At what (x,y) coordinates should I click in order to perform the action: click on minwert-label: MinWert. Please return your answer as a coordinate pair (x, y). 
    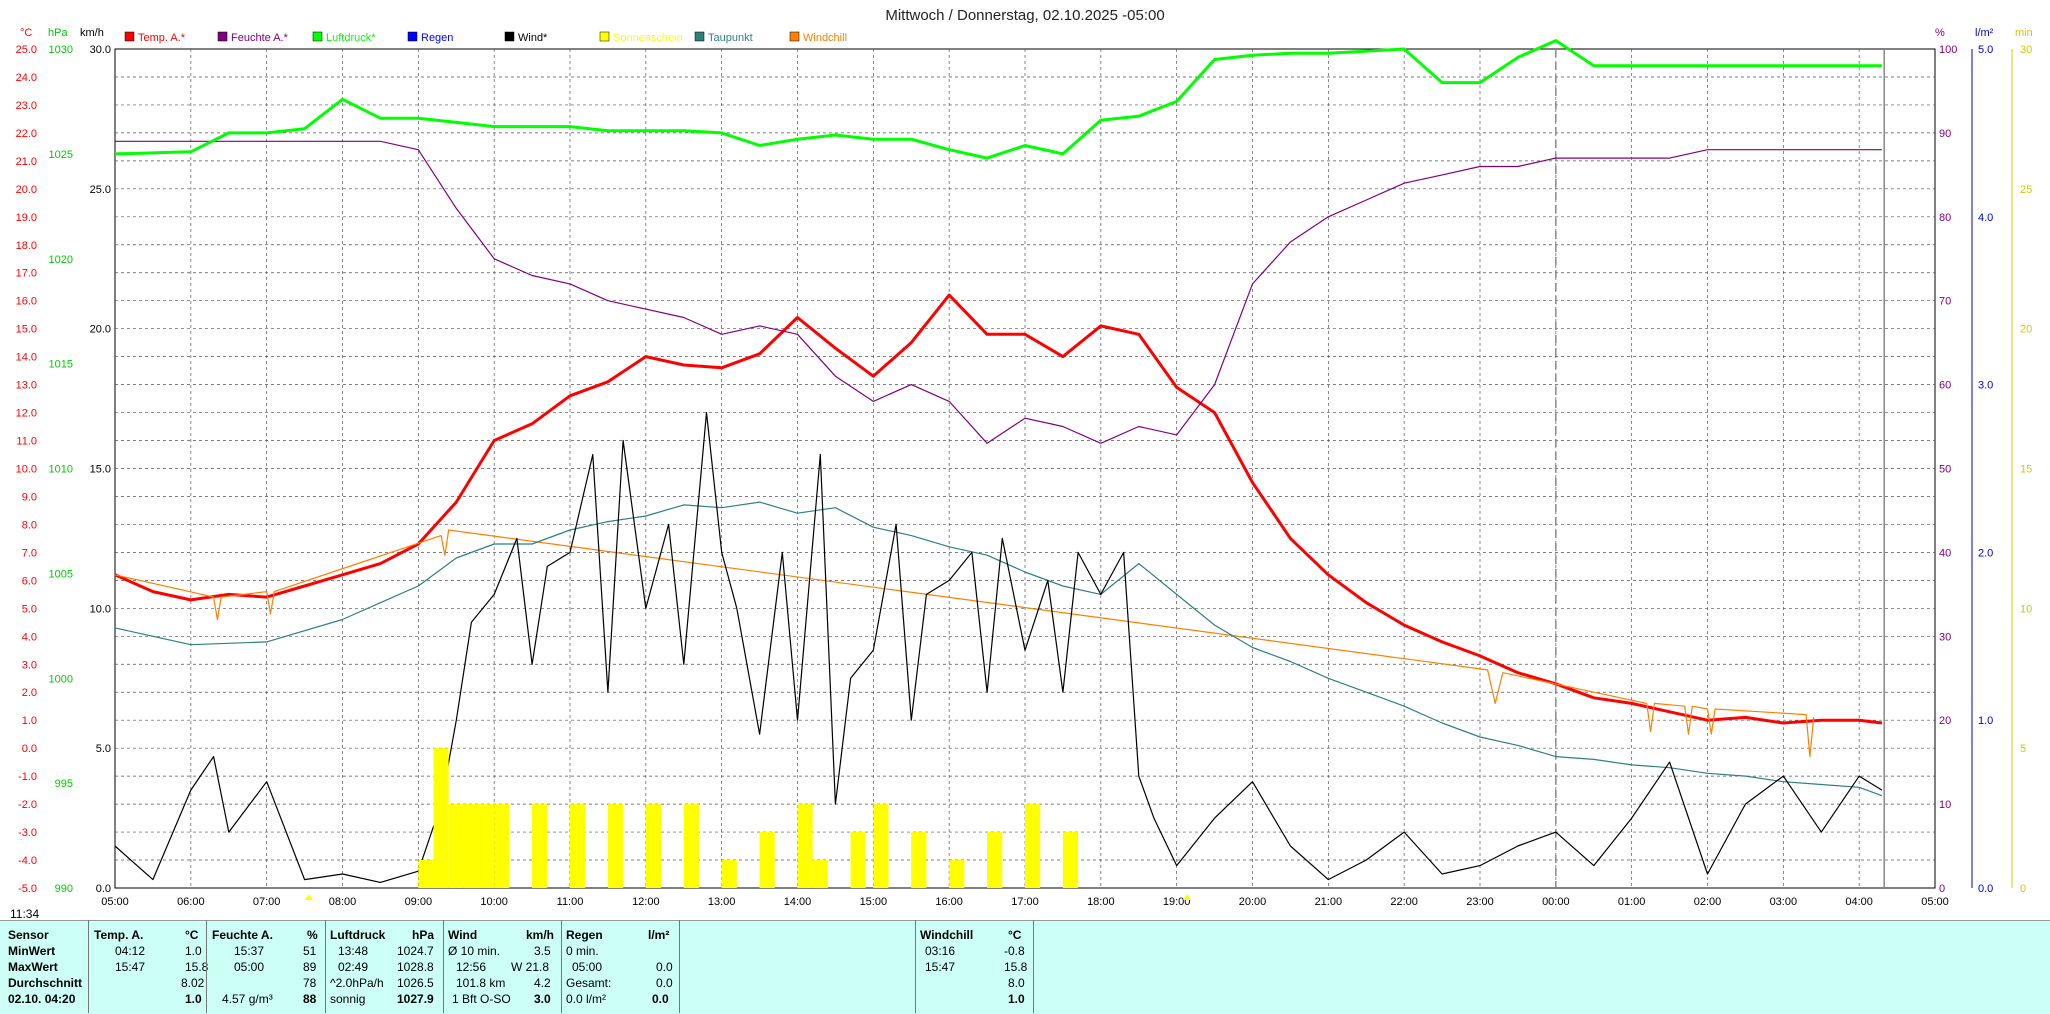
    Looking at the image, I should click on (32, 951).